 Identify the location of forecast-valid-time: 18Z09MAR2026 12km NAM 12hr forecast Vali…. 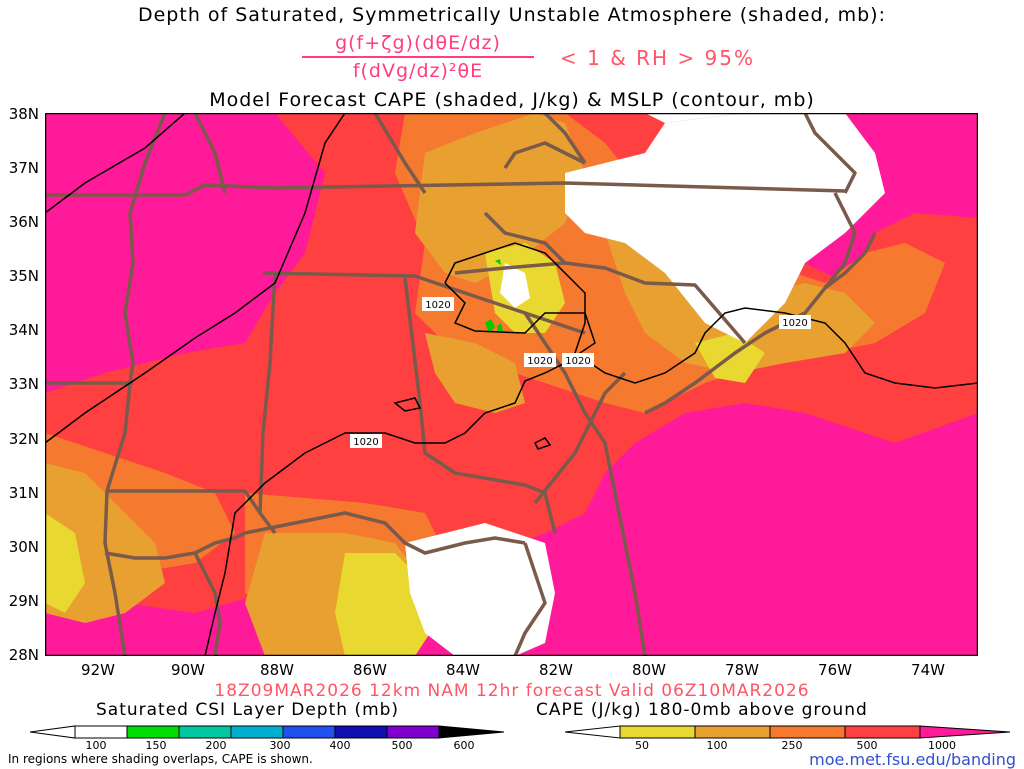
(512, 691).